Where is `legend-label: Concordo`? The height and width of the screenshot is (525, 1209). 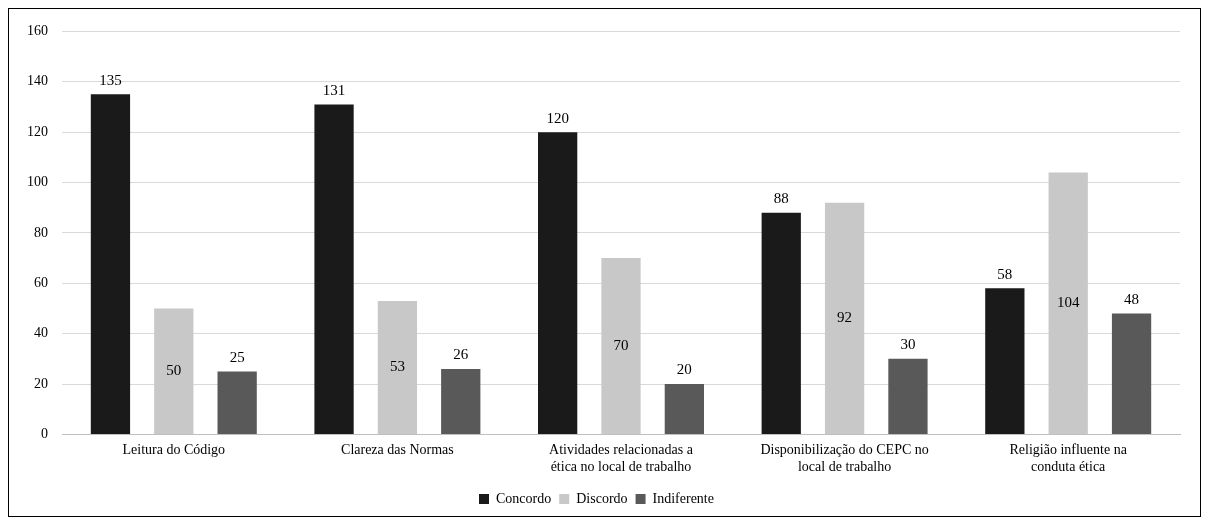
legend-label: Concordo is located at coordinates (524, 498).